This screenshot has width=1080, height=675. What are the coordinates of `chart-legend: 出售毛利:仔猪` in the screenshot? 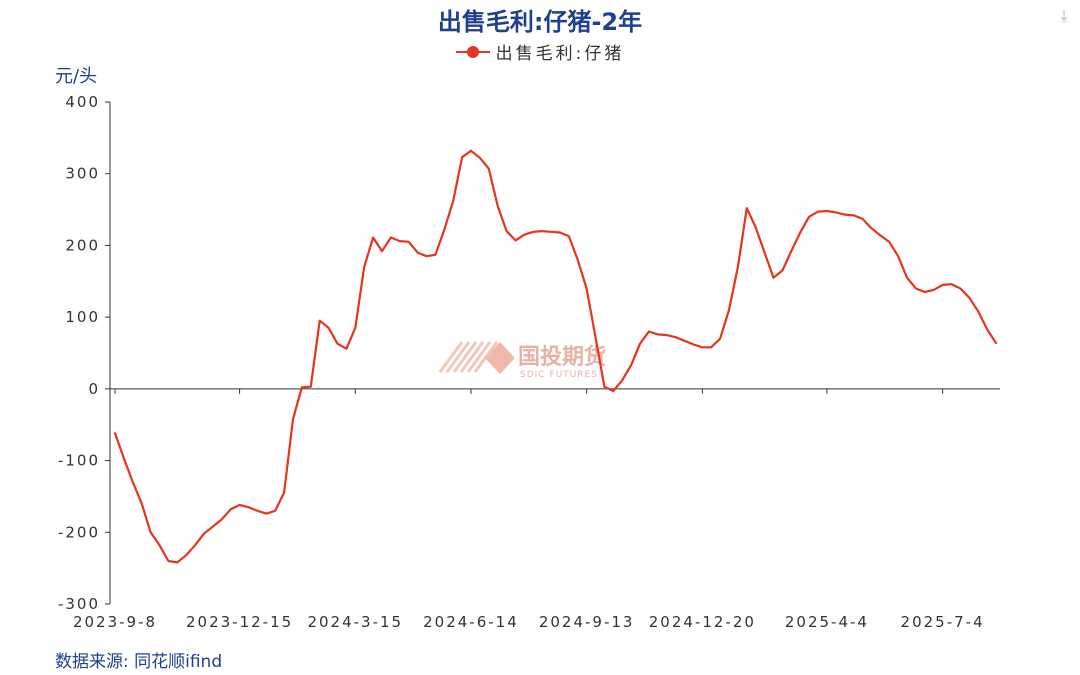 It's located at (540, 51).